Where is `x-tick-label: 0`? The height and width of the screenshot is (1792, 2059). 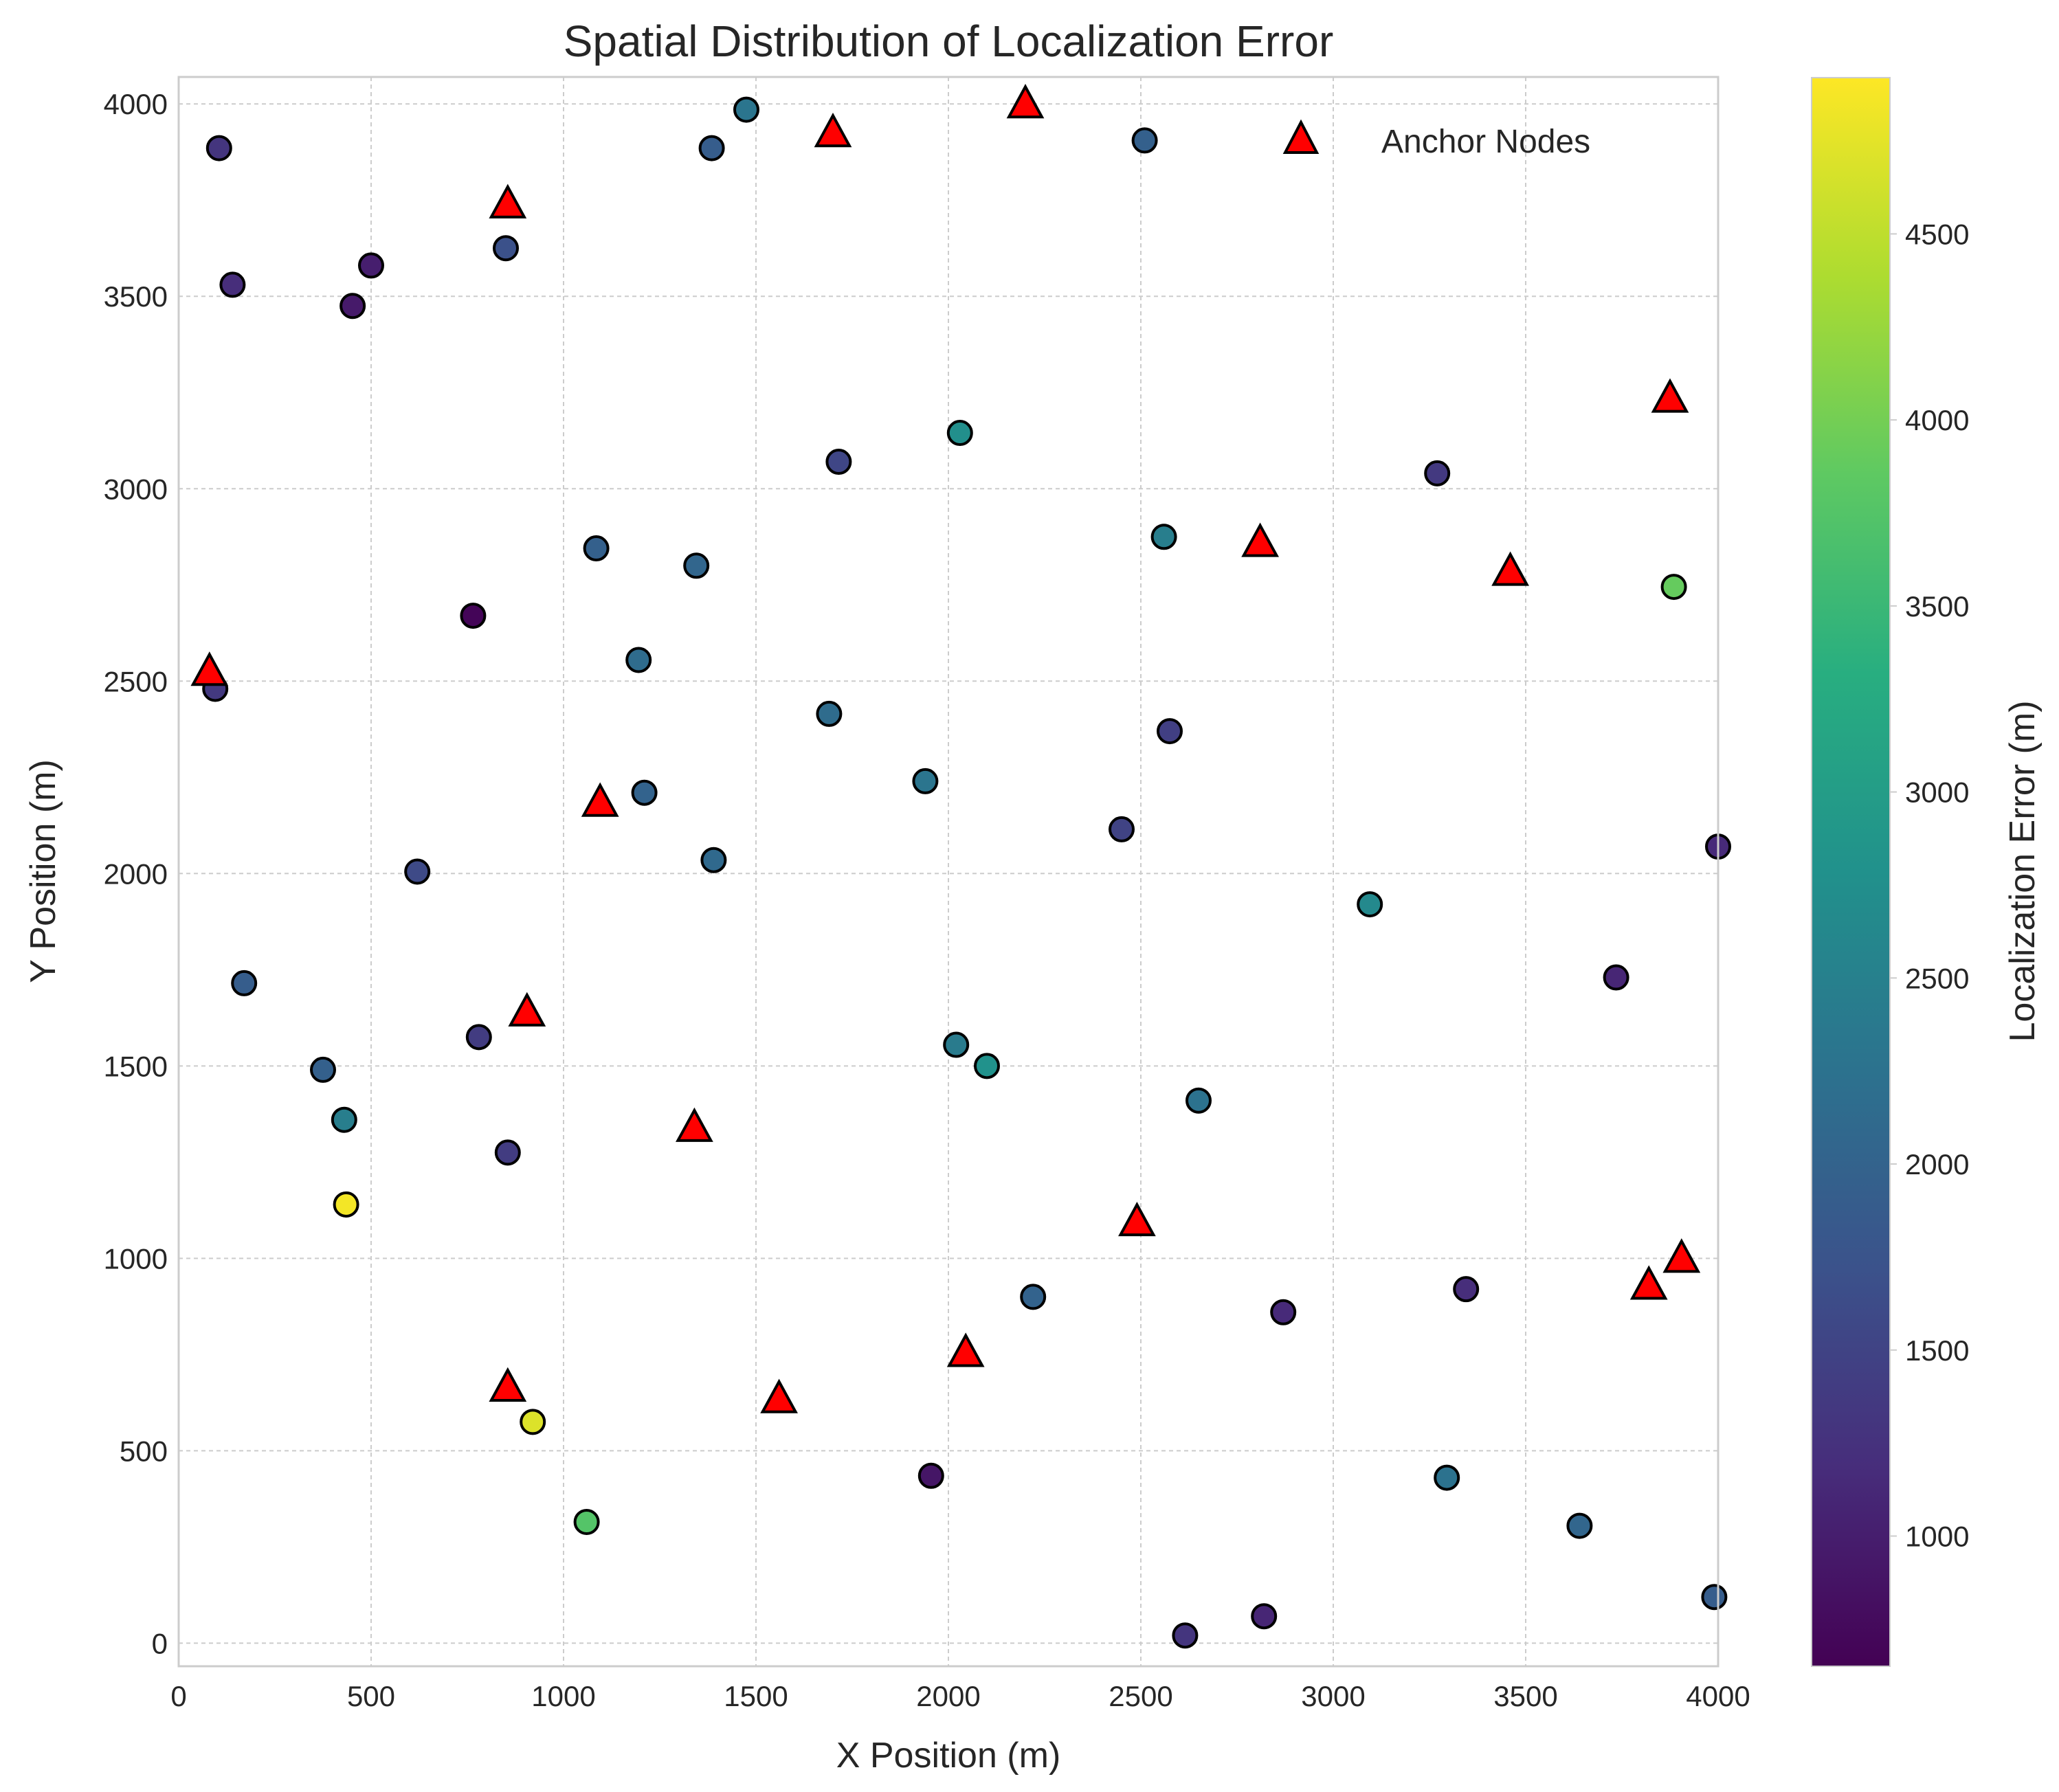
x-tick-label: 0 is located at coordinates (178, 1696).